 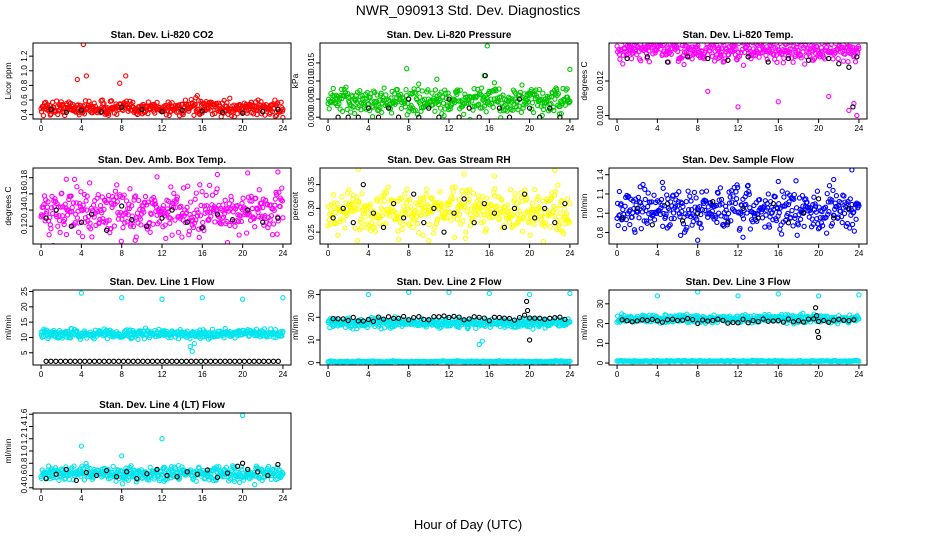 I want to click on y-axis-label: ml/min, so click(x=295, y=327).